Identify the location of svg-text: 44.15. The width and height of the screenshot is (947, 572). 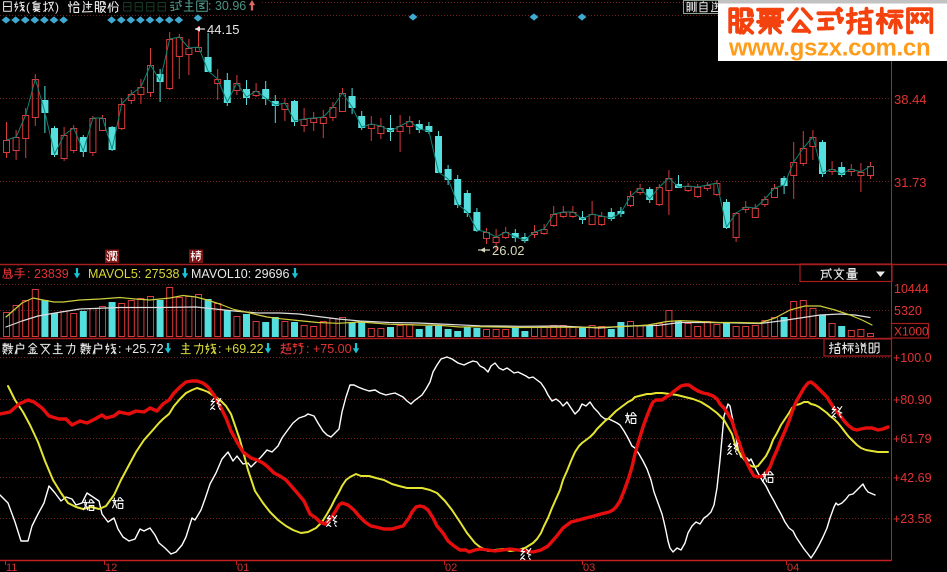
(223, 29).